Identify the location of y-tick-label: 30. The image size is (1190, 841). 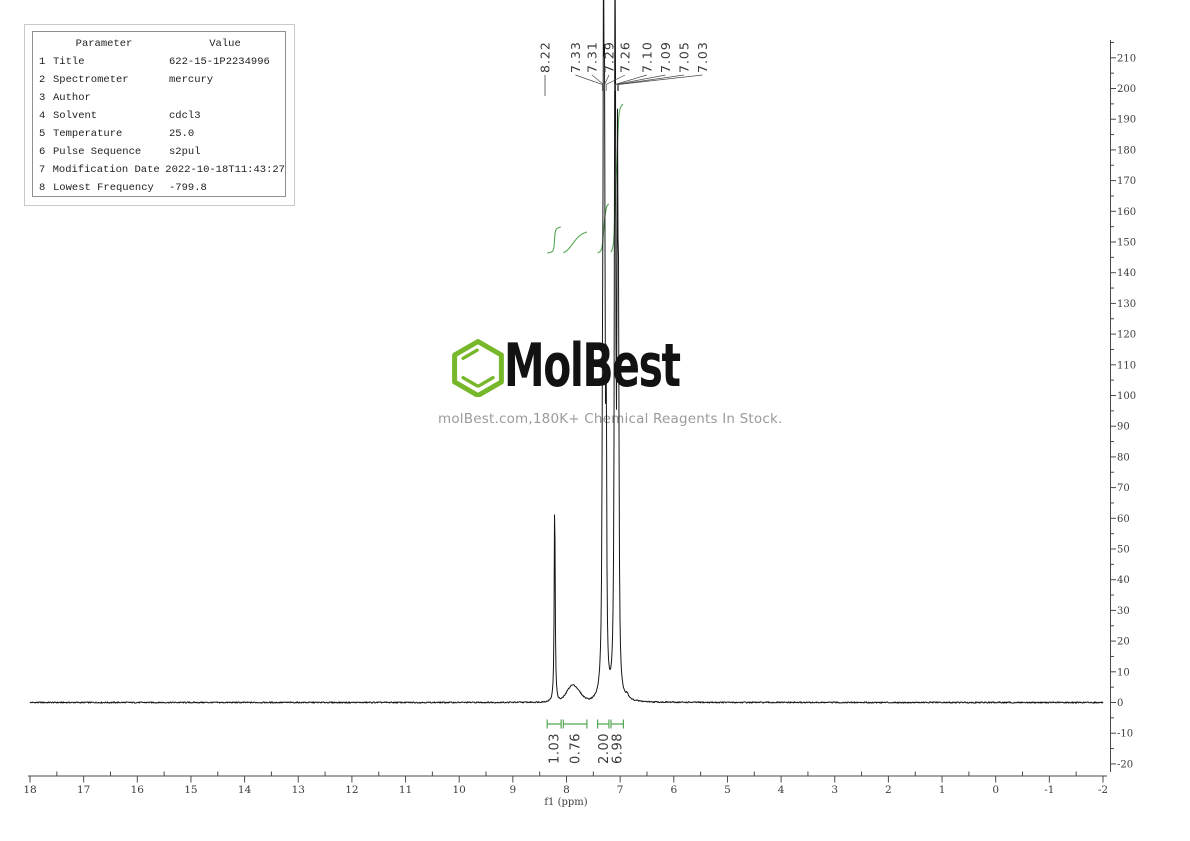
(1123, 611).